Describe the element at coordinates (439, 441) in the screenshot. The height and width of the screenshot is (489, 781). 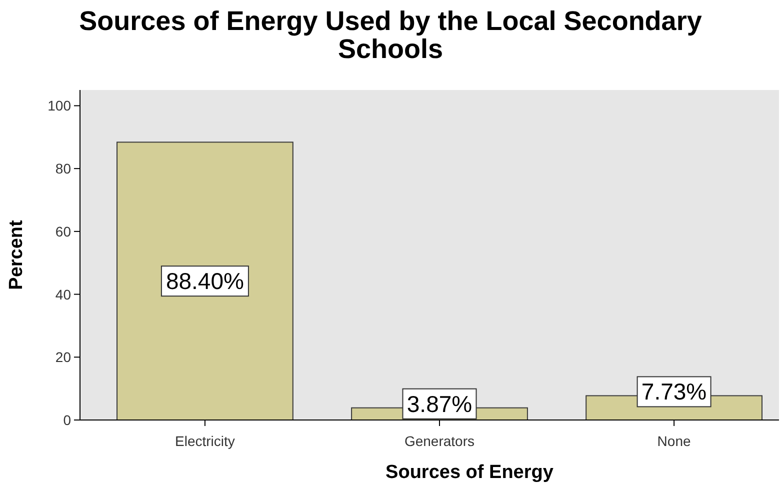
I see `x-tick-label: Generators` at that location.